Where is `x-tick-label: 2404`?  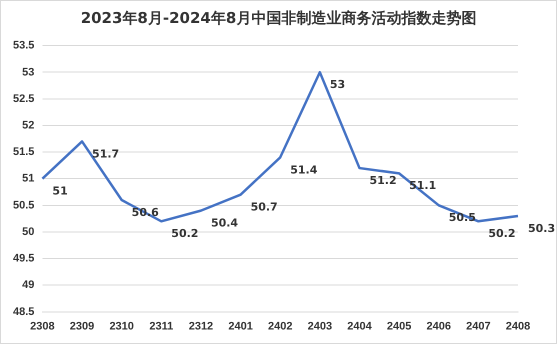 x-tick-label: 2404 is located at coordinates (360, 326).